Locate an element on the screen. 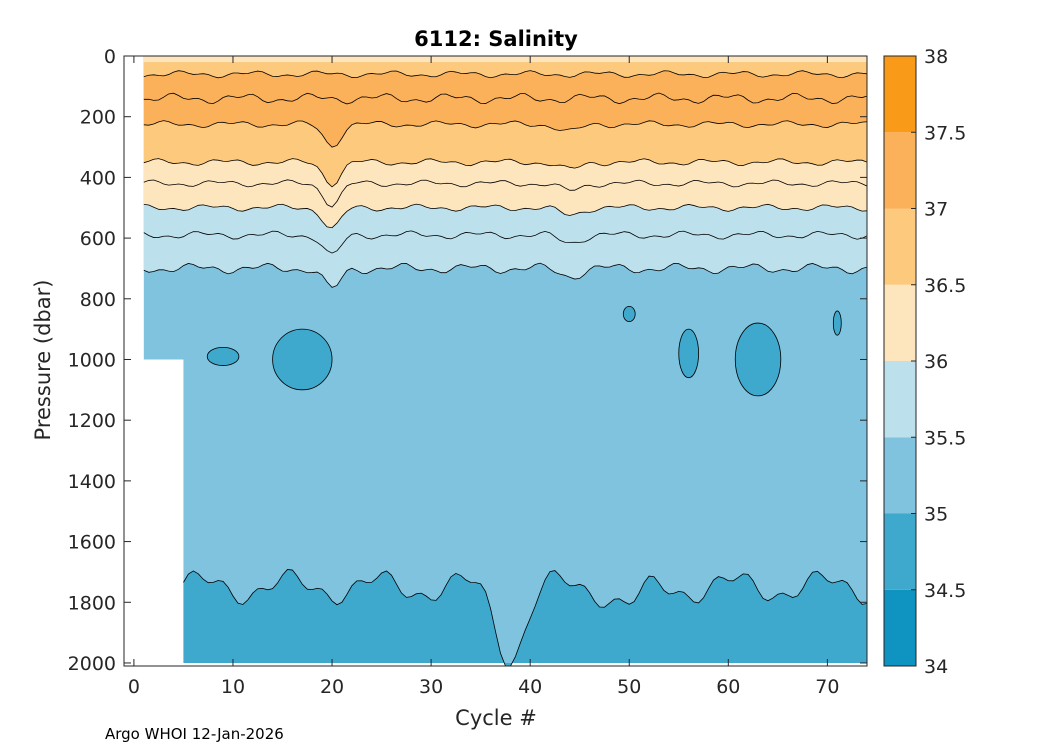 This screenshot has height=750, width=1050. colorbar-tick-label: 34.5 is located at coordinates (945, 591).